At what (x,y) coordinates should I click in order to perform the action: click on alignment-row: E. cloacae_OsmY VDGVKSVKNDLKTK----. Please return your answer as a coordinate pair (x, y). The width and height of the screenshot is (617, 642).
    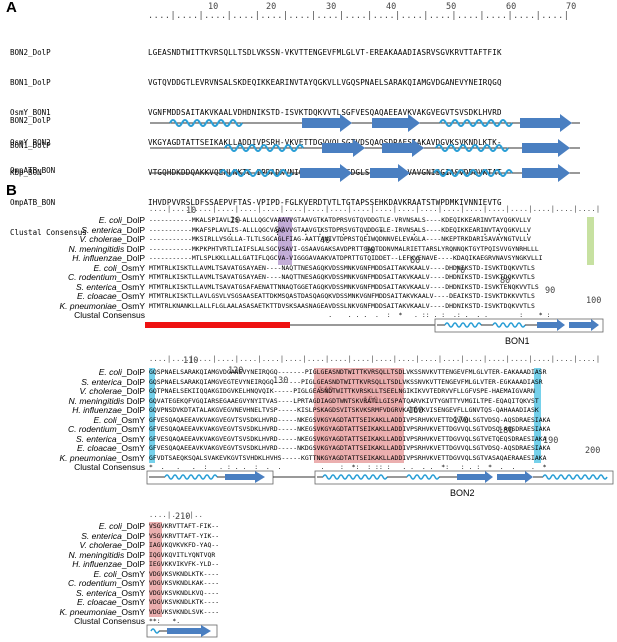
    Looking at the image, I should click on (110, 602).